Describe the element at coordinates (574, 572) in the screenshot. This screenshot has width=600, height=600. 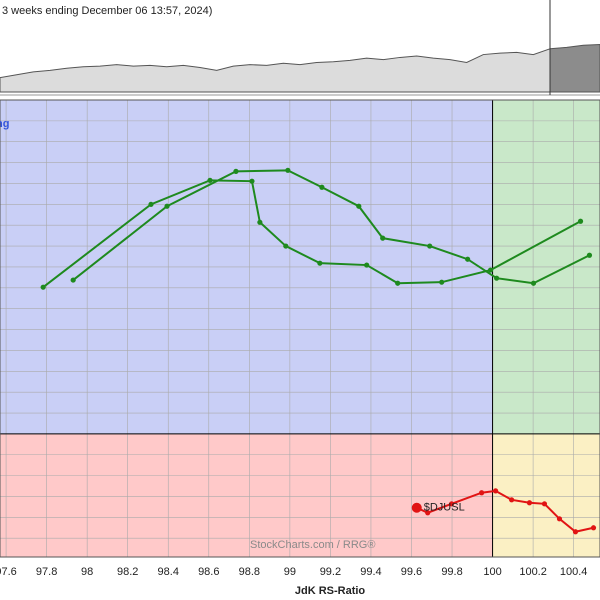
I see `x-tick-label: 100.4` at that location.